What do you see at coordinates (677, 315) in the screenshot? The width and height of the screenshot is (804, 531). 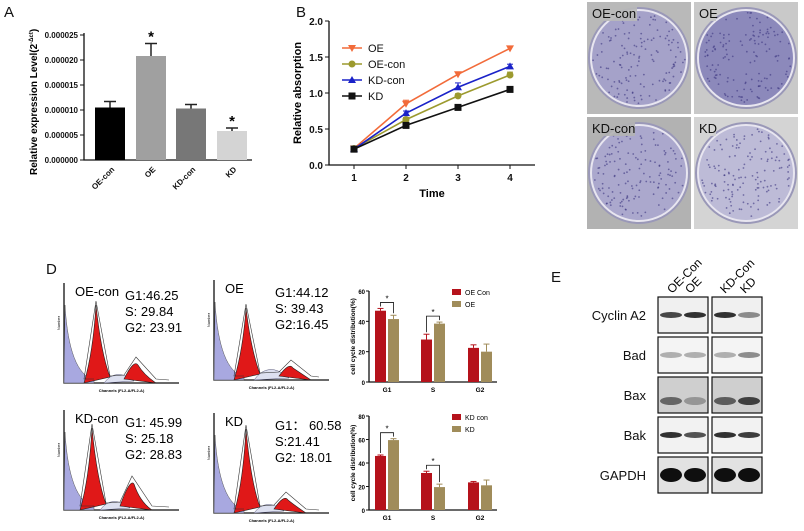 I see `blot-row-cyclin-a2: Cyclin A2` at bounding box center [677, 315].